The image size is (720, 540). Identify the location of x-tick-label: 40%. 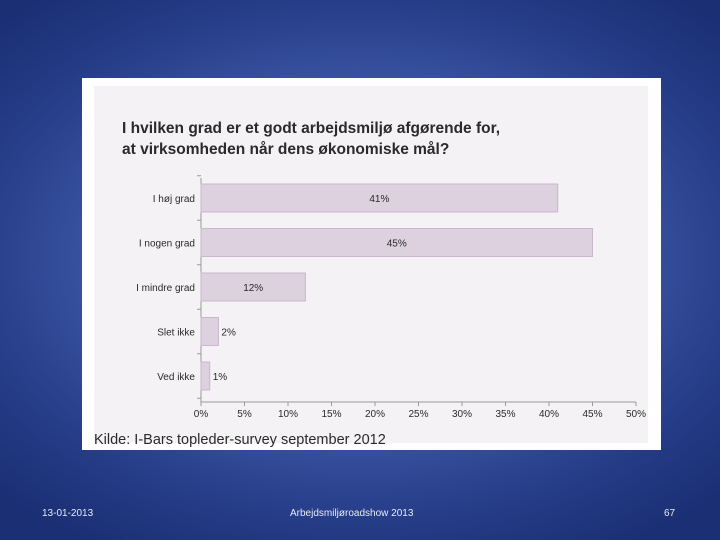
(549, 414).